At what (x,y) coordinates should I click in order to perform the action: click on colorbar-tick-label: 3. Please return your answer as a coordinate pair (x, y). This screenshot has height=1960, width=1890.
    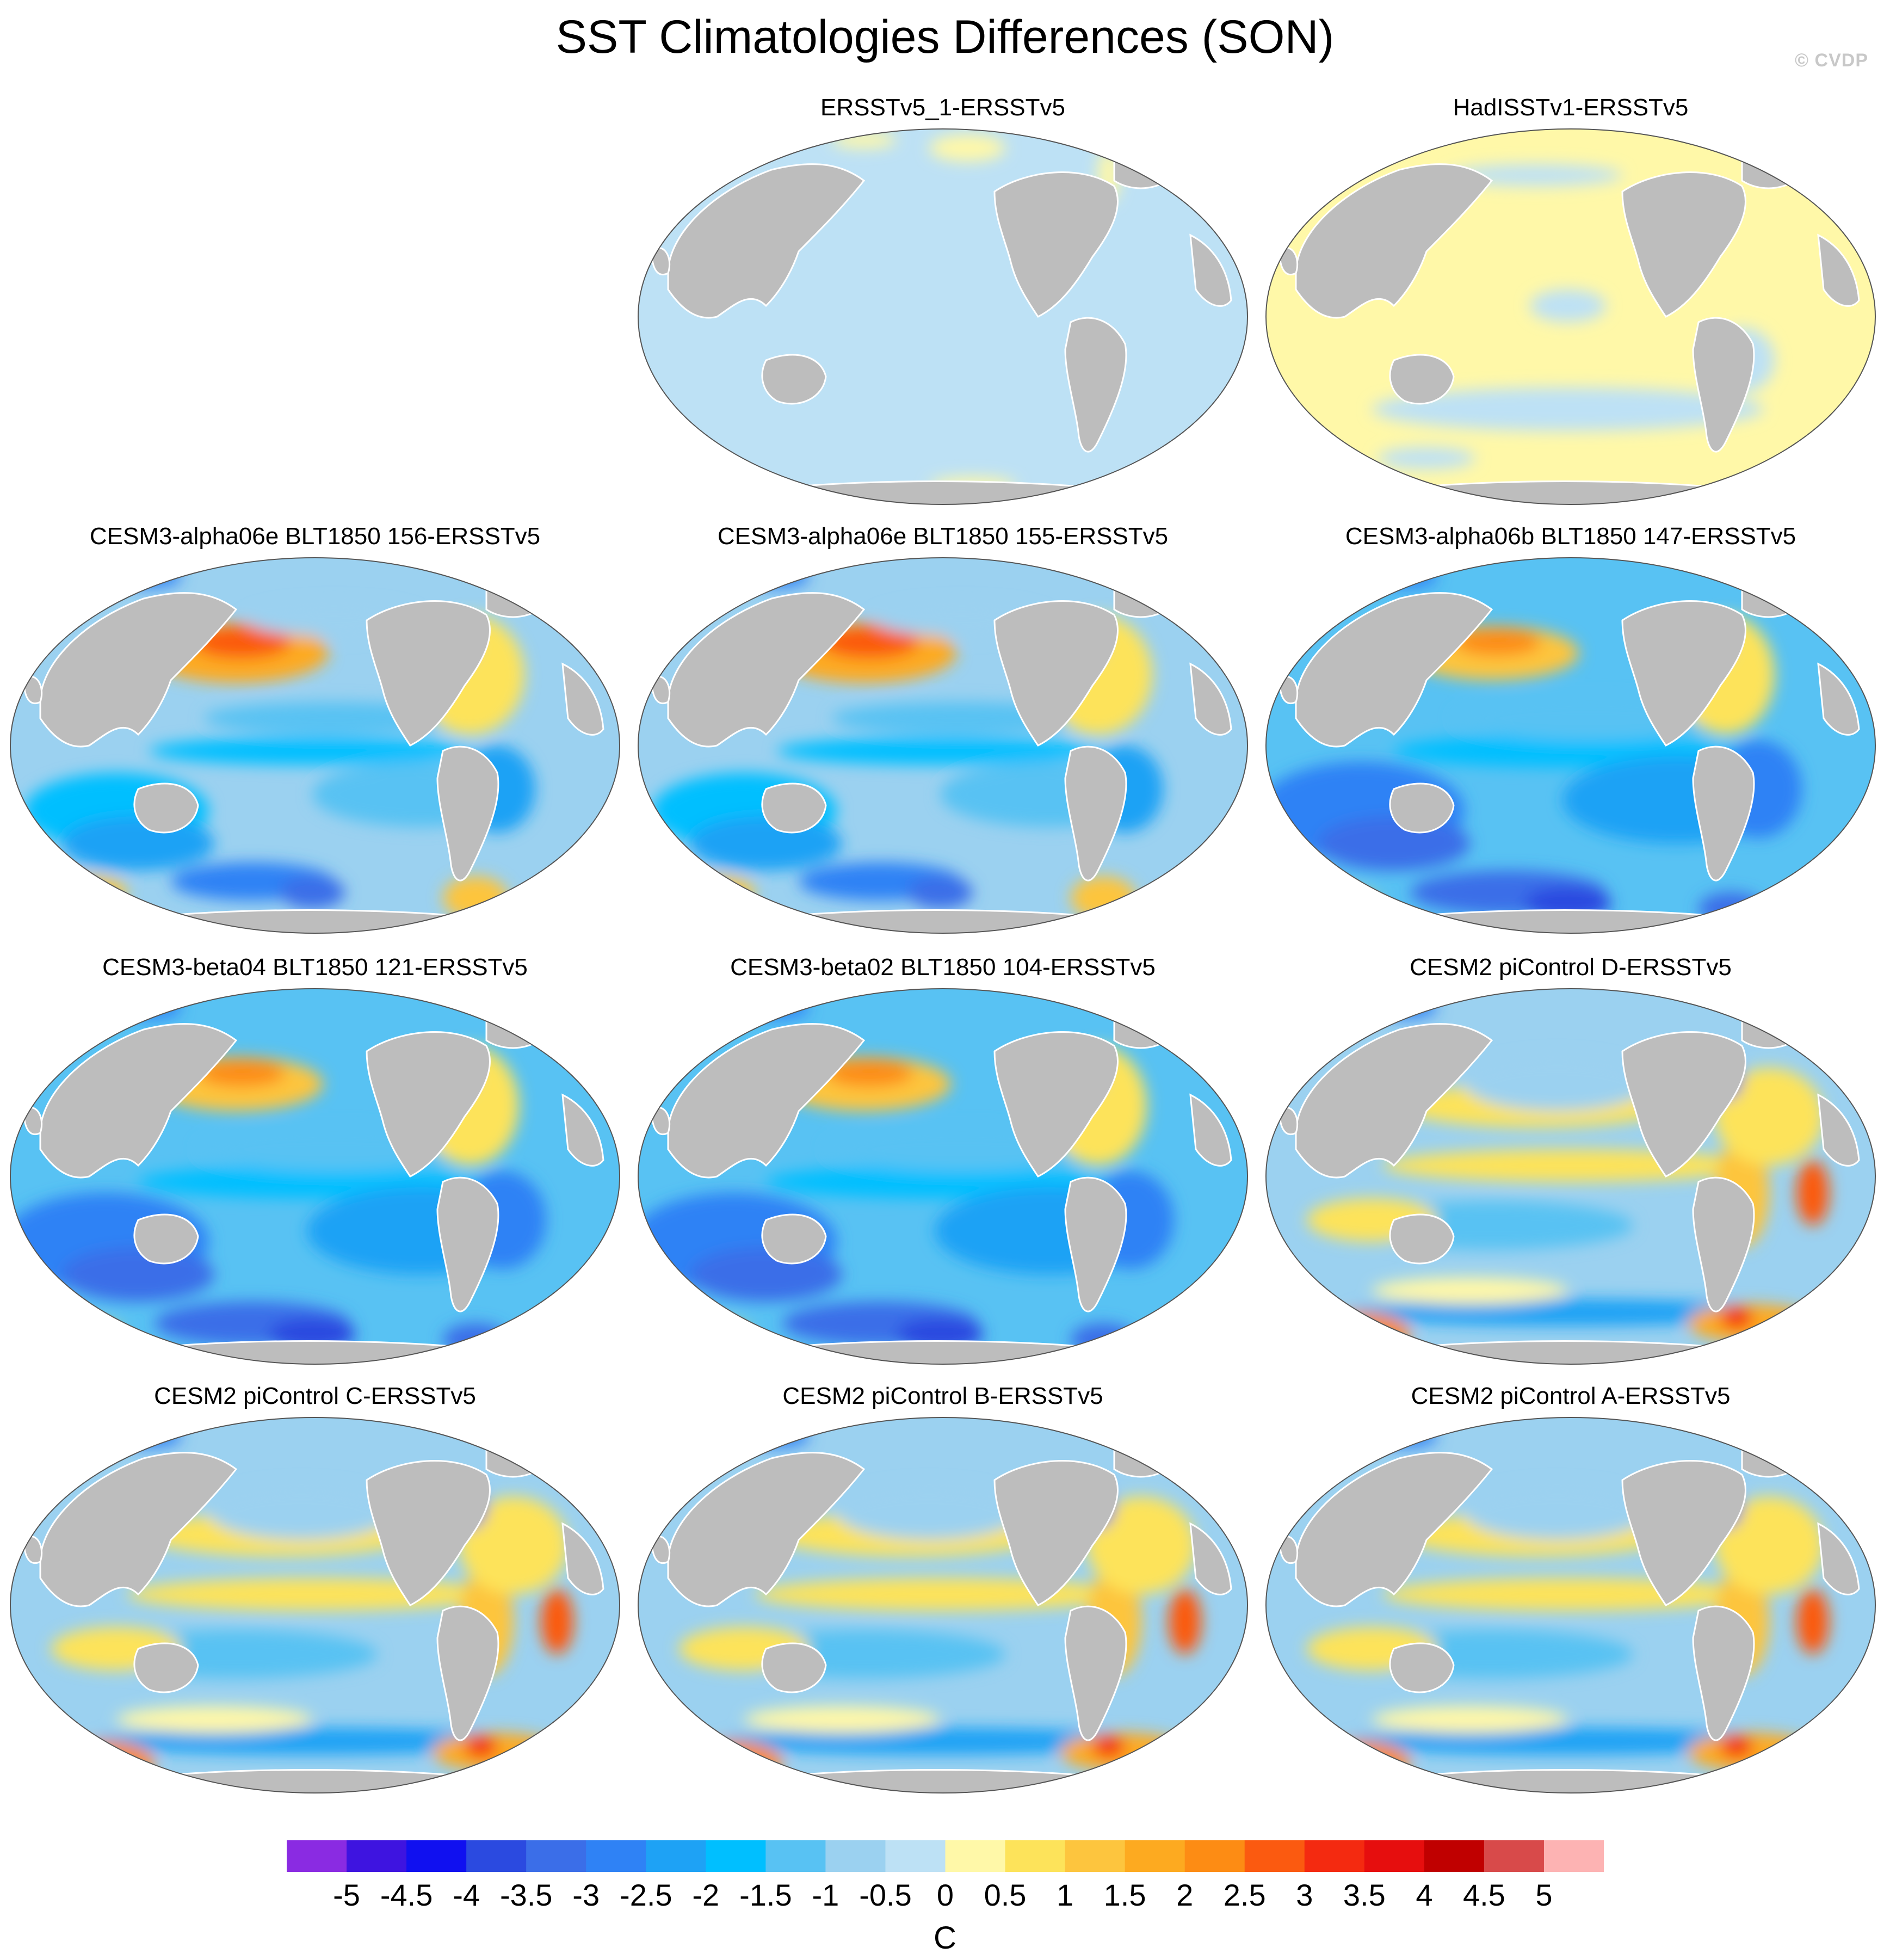
    Looking at the image, I should click on (1304, 1895).